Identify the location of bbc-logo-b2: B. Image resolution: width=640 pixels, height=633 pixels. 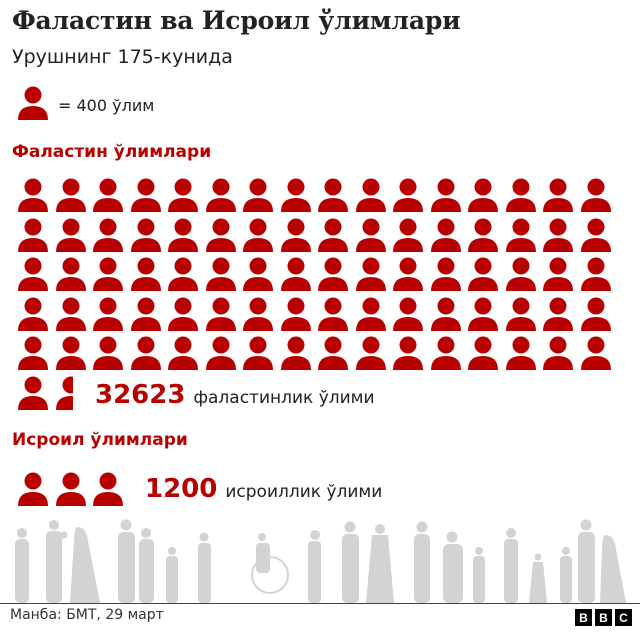
(603, 617).